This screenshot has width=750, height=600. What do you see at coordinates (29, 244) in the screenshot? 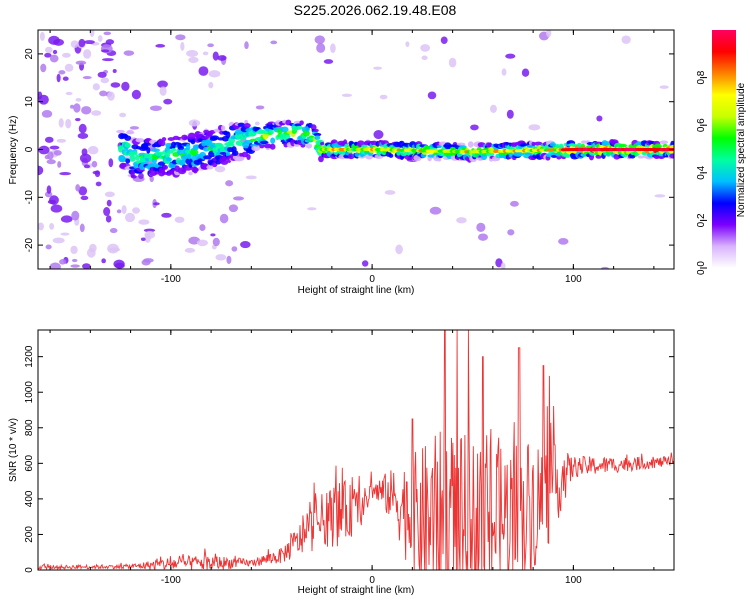
I see `y-tick-label: -20` at bounding box center [29, 244].